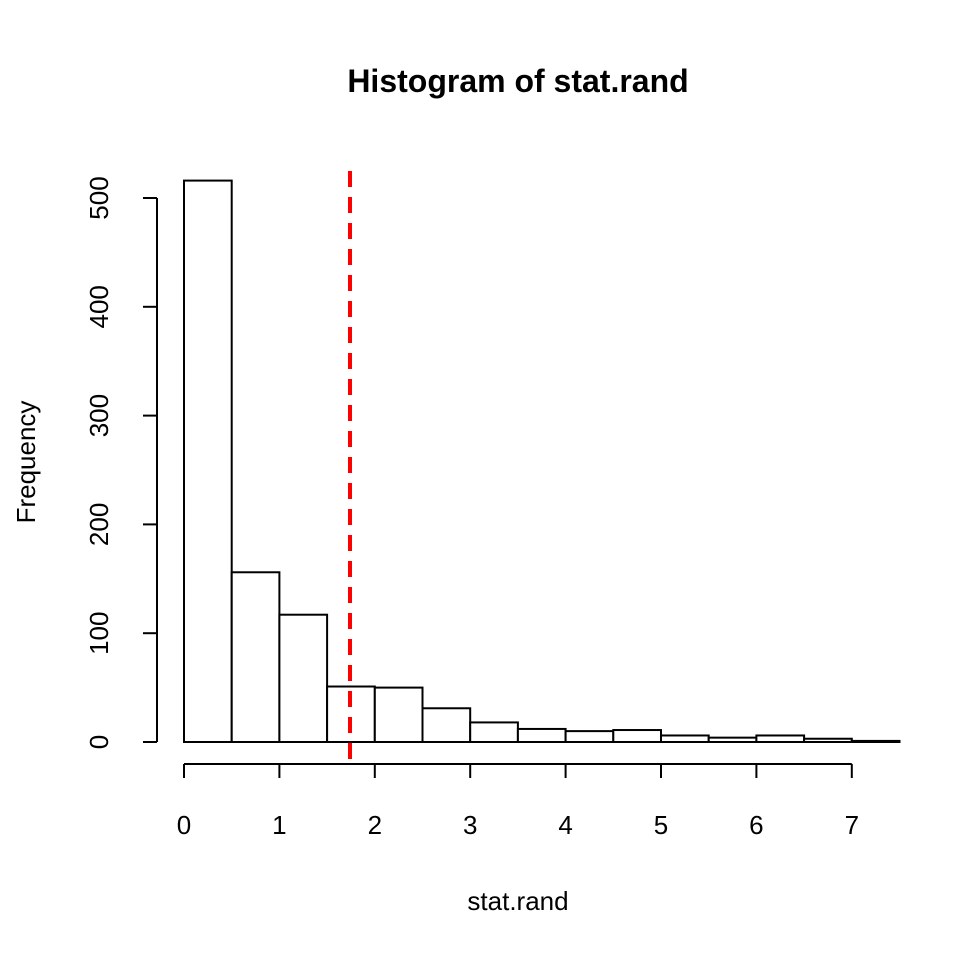  What do you see at coordinates (121, 462) in the screenshot?
I see `y-axis: 0 100 200 300 400 500` at bounding box center [121, 462].